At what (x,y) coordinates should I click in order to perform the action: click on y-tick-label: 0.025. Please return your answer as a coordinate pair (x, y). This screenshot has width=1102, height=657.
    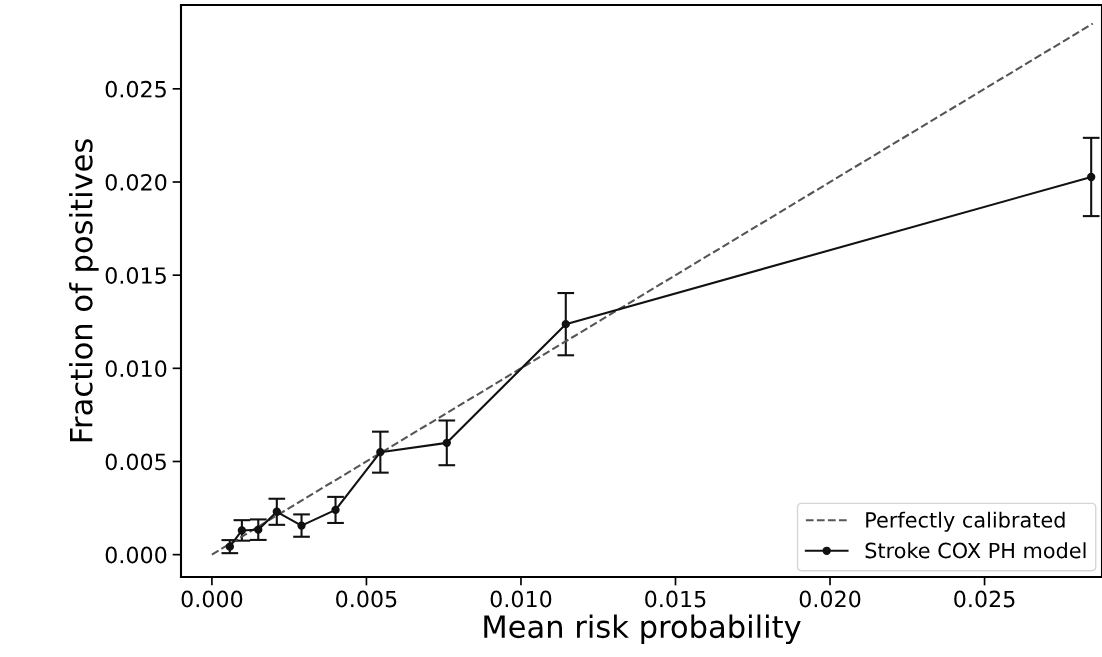
    Looking at the image, I should click on (135, 89).